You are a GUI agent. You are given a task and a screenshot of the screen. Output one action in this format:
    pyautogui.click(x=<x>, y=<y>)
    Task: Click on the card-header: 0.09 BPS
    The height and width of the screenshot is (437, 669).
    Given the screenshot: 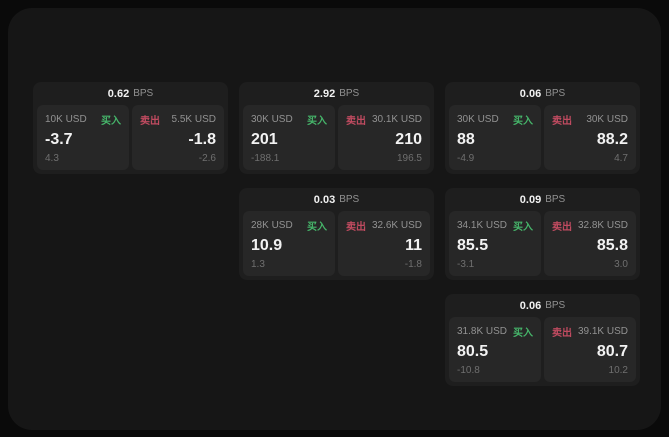 What is the action you would take?
    pyautogui.click(x=542, y=199)
    